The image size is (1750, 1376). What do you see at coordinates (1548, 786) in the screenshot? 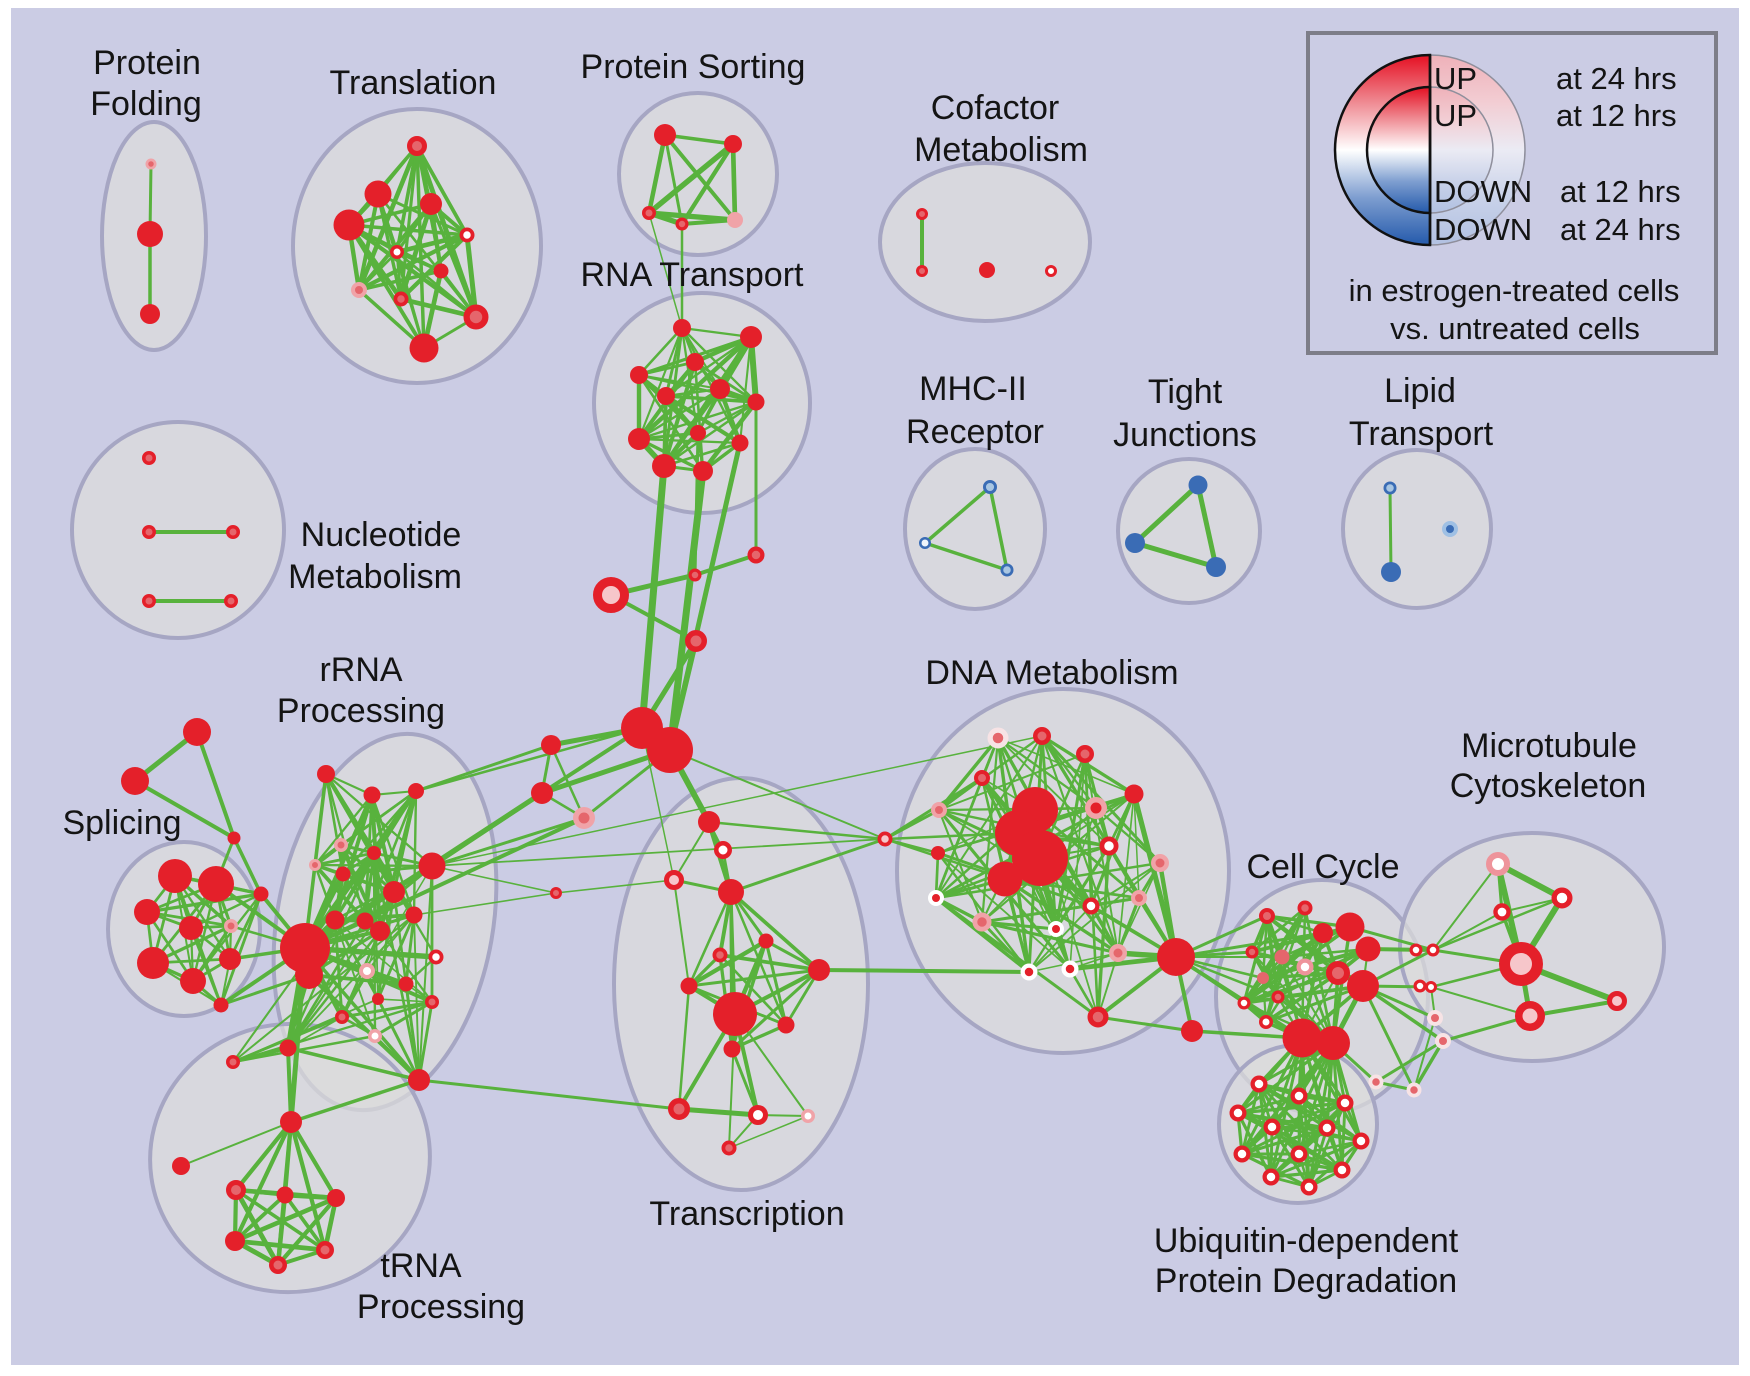
I see `svg-text: Cytoskeleton` at bounding box center [1548, 786].